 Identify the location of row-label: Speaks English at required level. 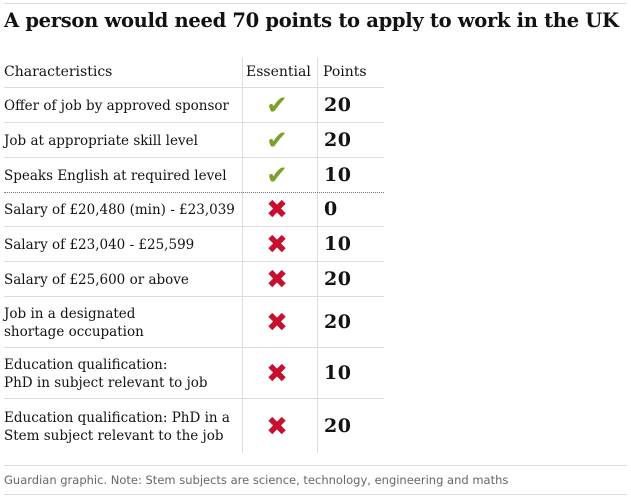
(115, 176).